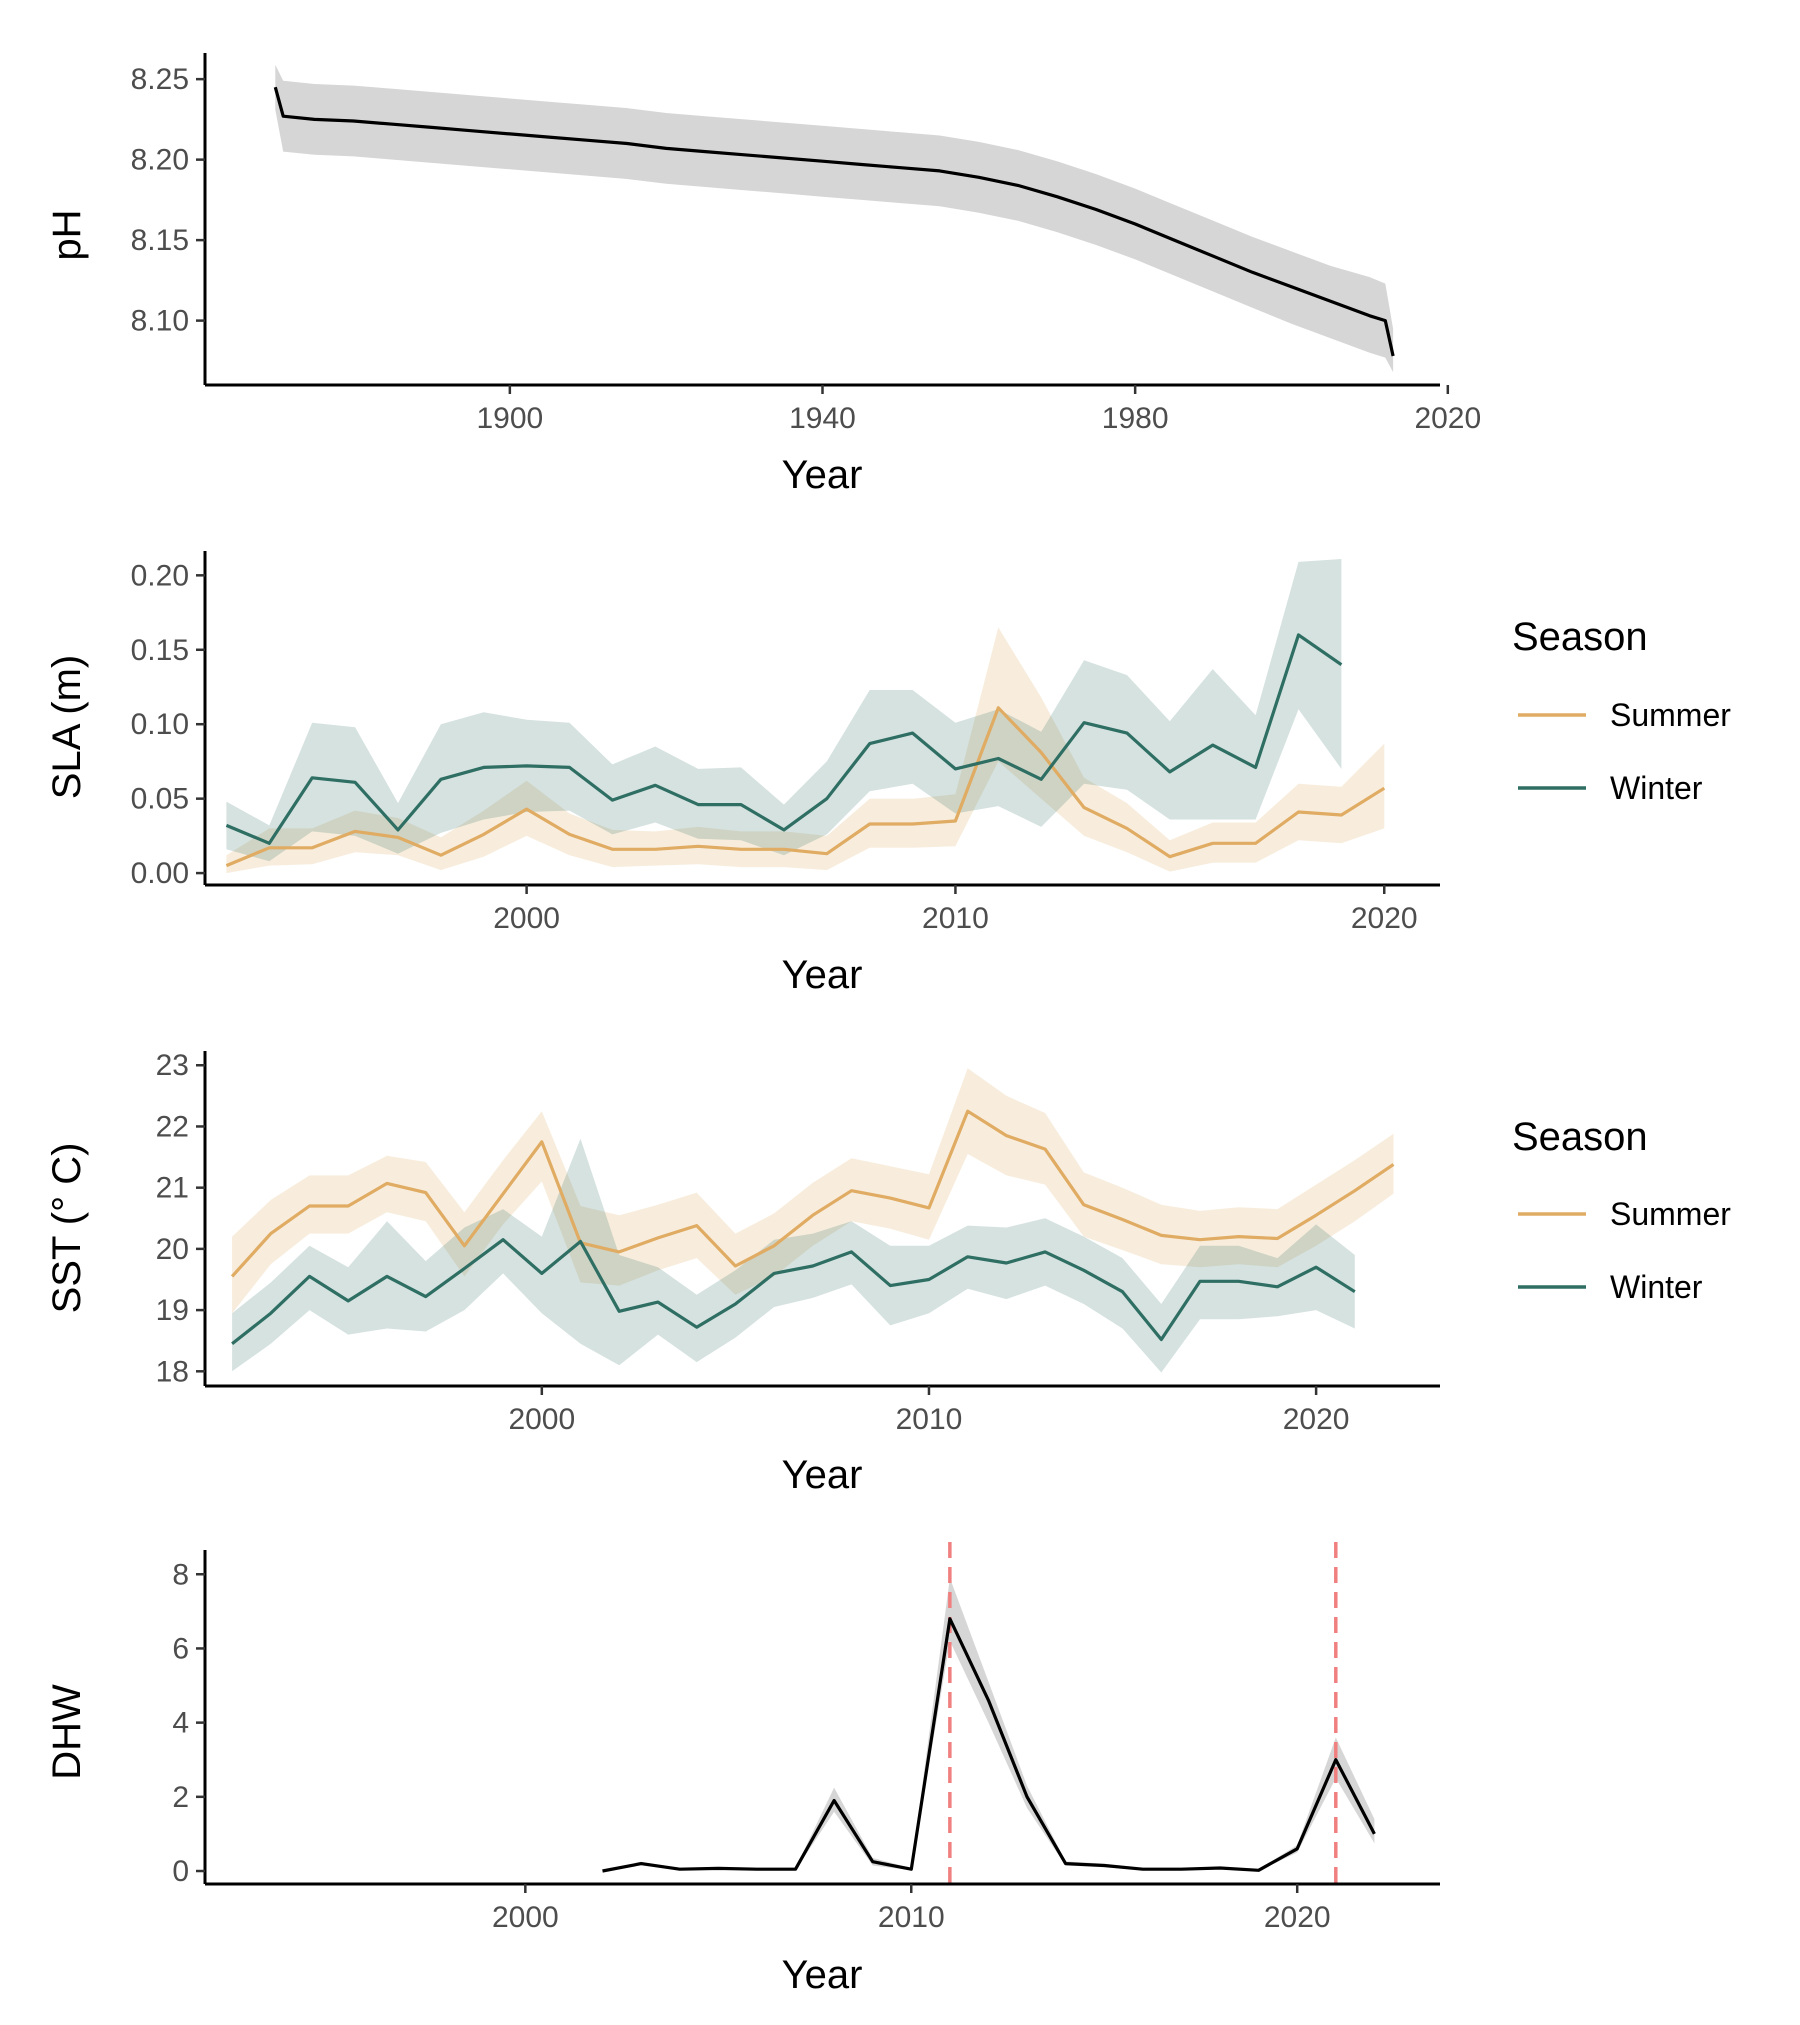  I want to click on sst-y-tick-label: 22, so click(172, 1126).